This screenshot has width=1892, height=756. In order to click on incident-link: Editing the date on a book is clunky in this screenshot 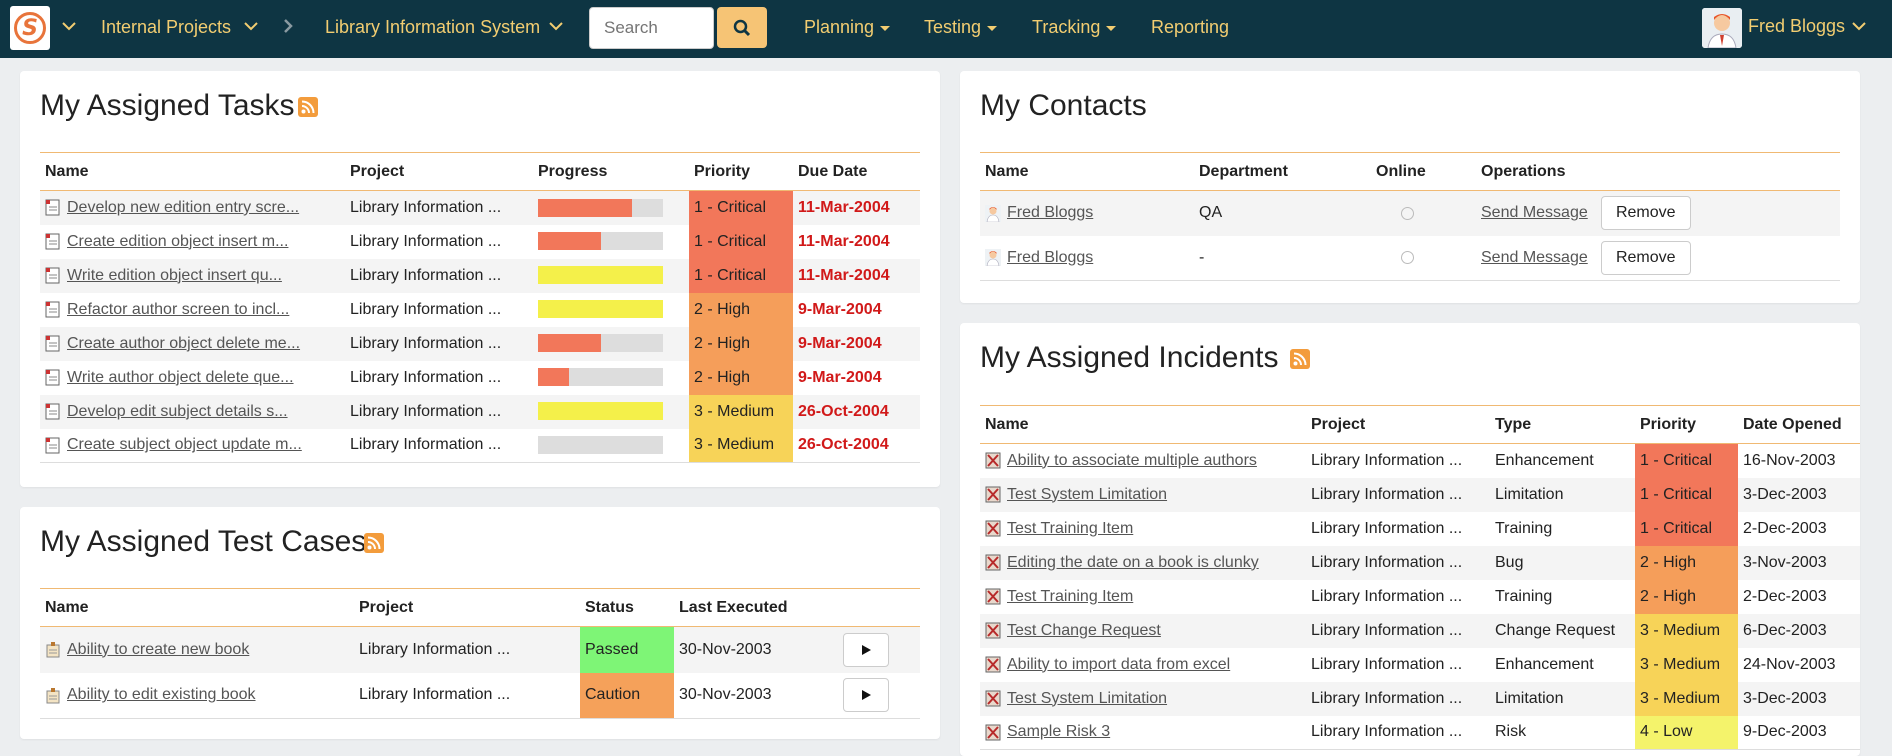, I will do `click(1133, 562)`.